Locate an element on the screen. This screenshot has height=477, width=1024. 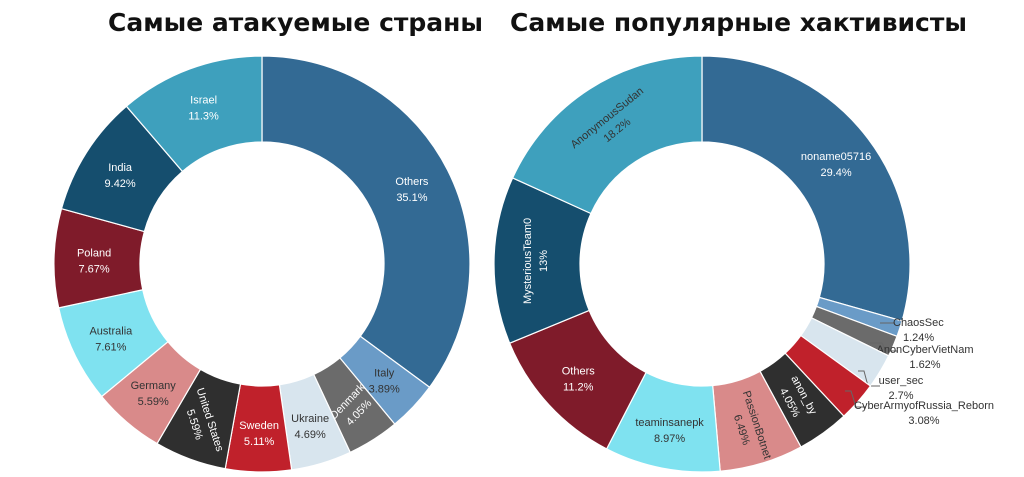
slice-value-italy: 3.89% is located at coordinates (384, 389).